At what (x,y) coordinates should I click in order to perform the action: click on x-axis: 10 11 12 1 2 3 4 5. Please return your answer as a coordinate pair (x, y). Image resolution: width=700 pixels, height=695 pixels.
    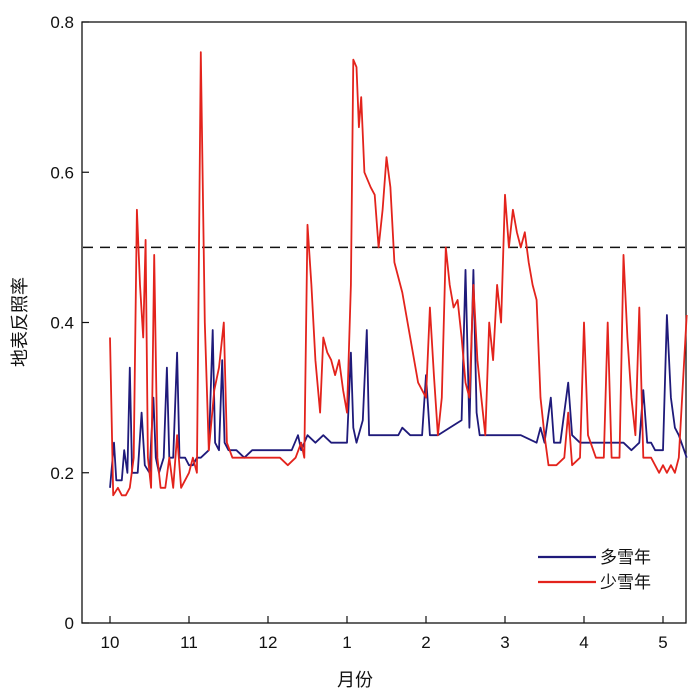
    Looking at the image, I should click on (384, 634).